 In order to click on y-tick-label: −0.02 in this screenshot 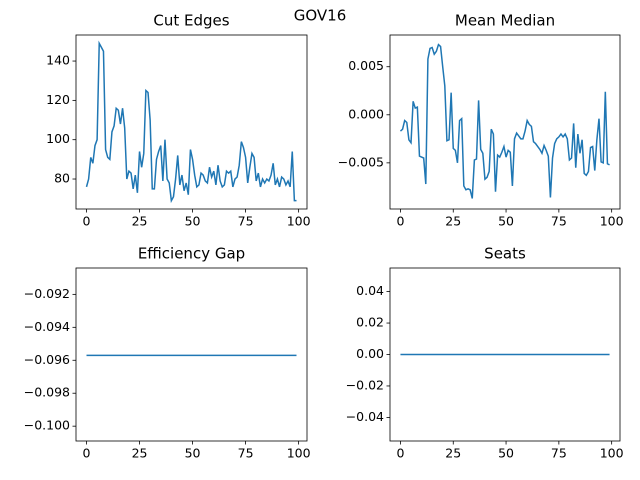, I will do `click(365, 384)`.